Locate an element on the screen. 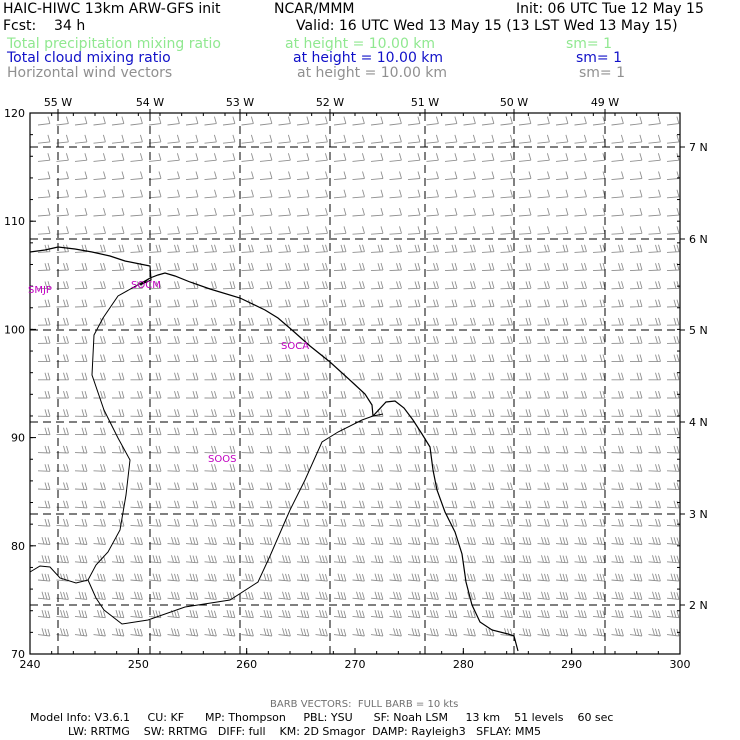  lat-label: 7 N is located at coordinates (698, 147).